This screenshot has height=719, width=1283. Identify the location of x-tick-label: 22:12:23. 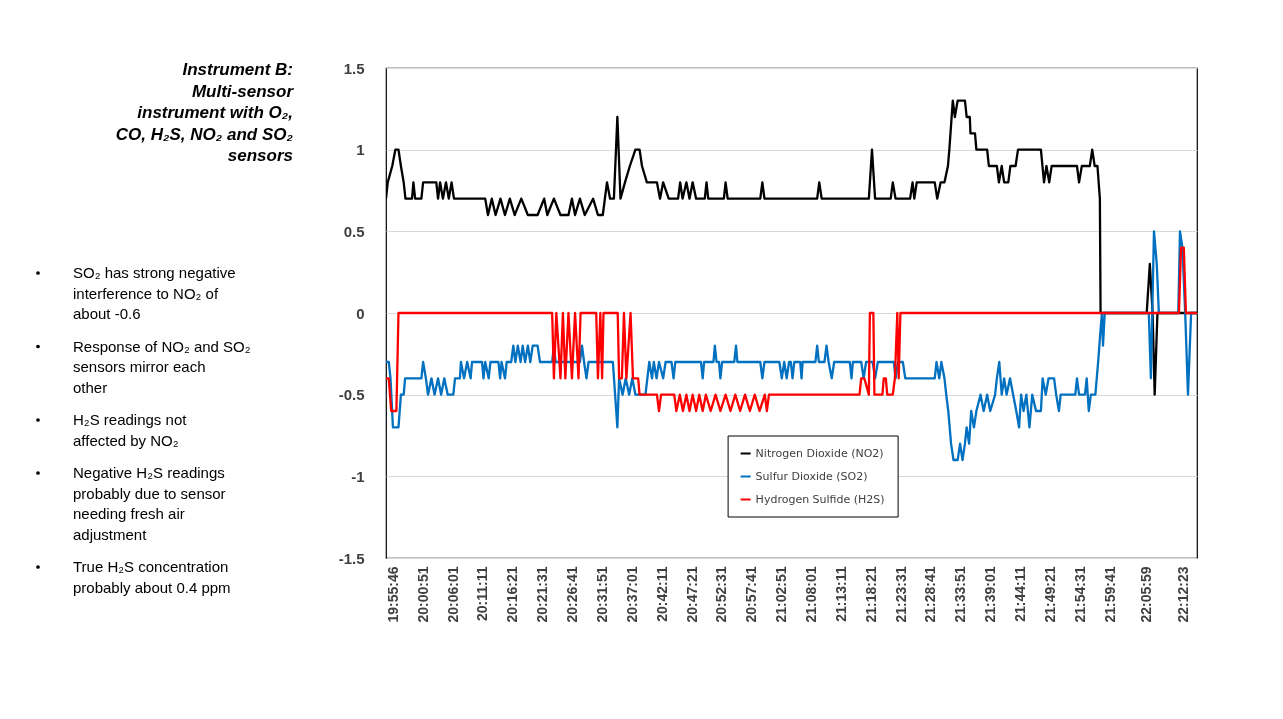
(1183, 594).